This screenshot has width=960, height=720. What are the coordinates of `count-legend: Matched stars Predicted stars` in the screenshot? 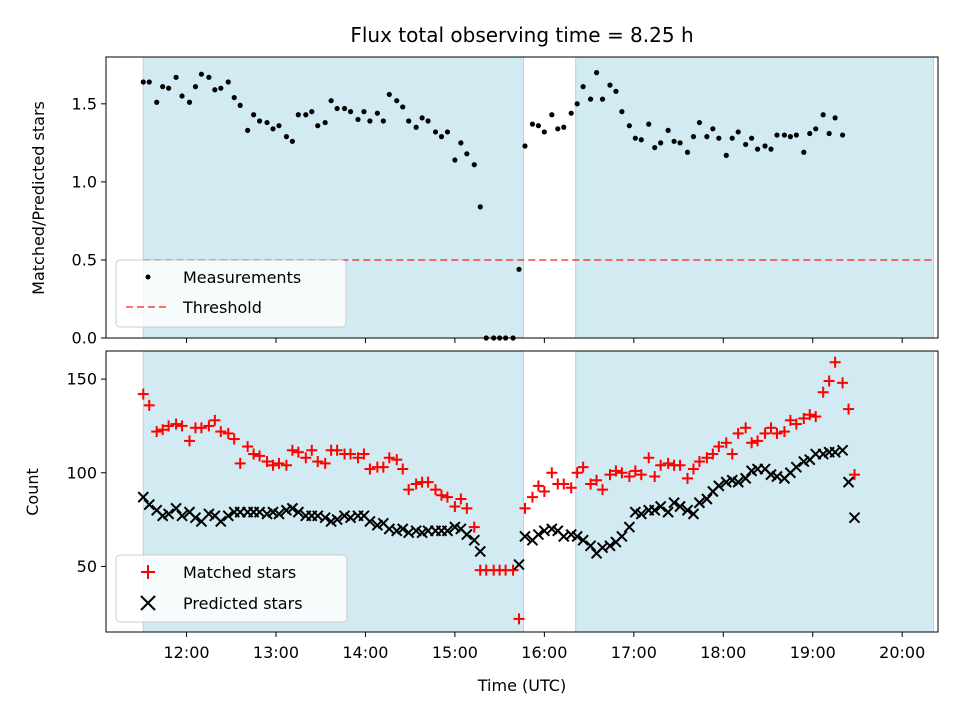 It's located at (231, 588).